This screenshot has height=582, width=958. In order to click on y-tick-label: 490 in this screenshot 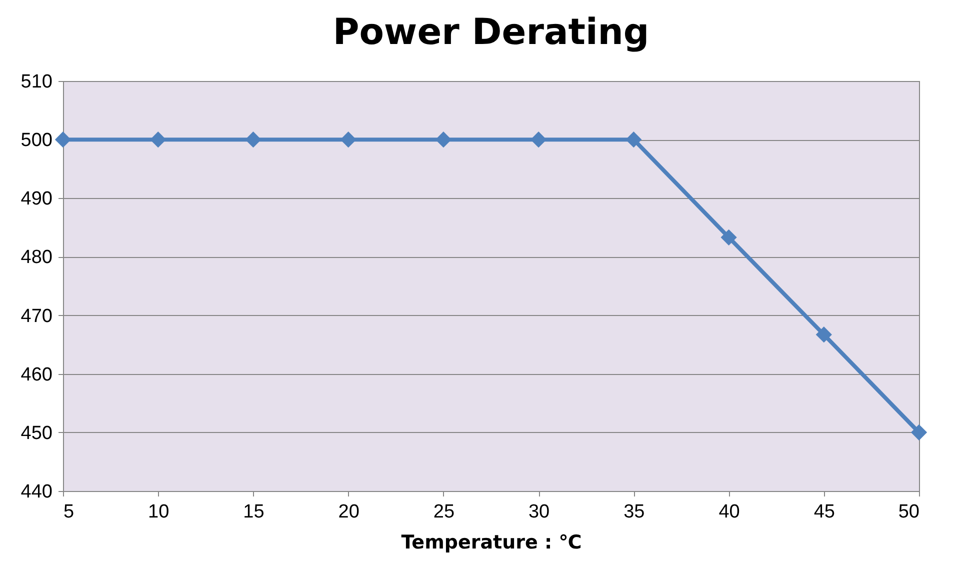, I will do `click(36, 199)`.